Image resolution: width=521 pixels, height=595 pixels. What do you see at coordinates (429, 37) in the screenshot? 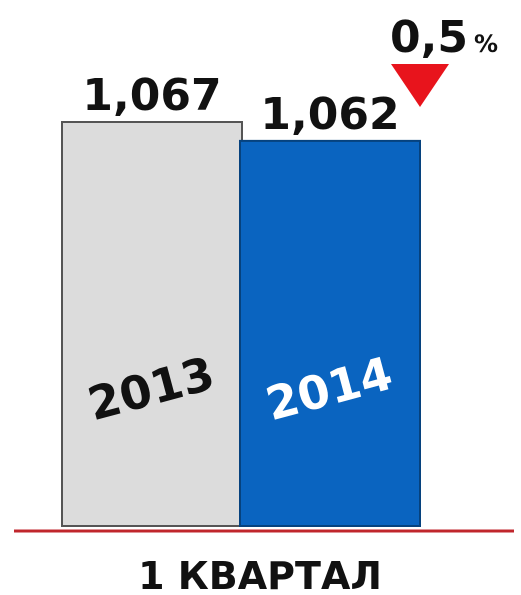
I see `change-value-label: 0,5` at bounding box center [429, 37].